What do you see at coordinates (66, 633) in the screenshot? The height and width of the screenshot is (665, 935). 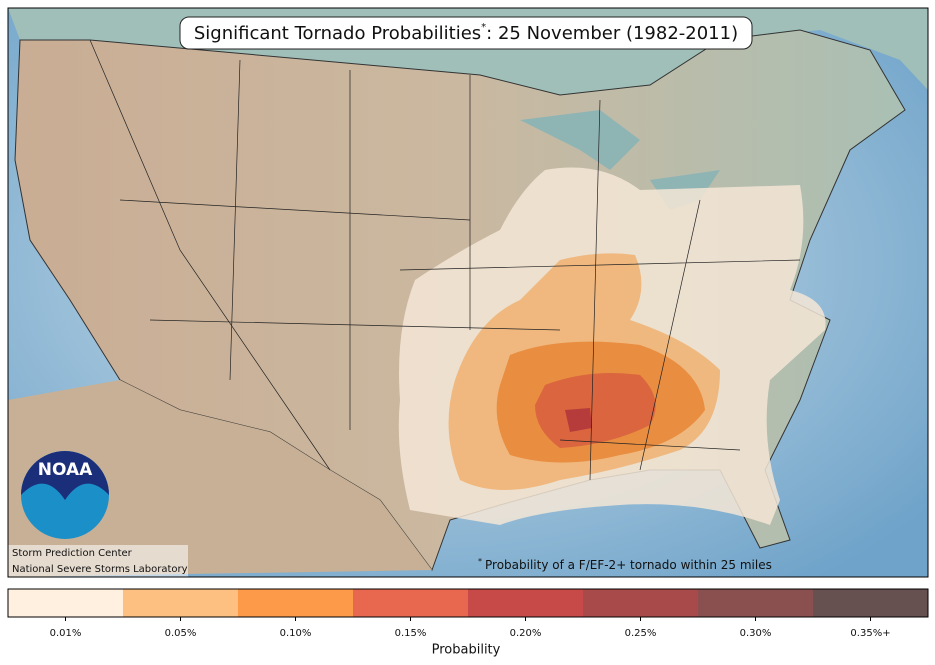 I see `colorbar-label: 0.01%` at bounding box center [66, 633].